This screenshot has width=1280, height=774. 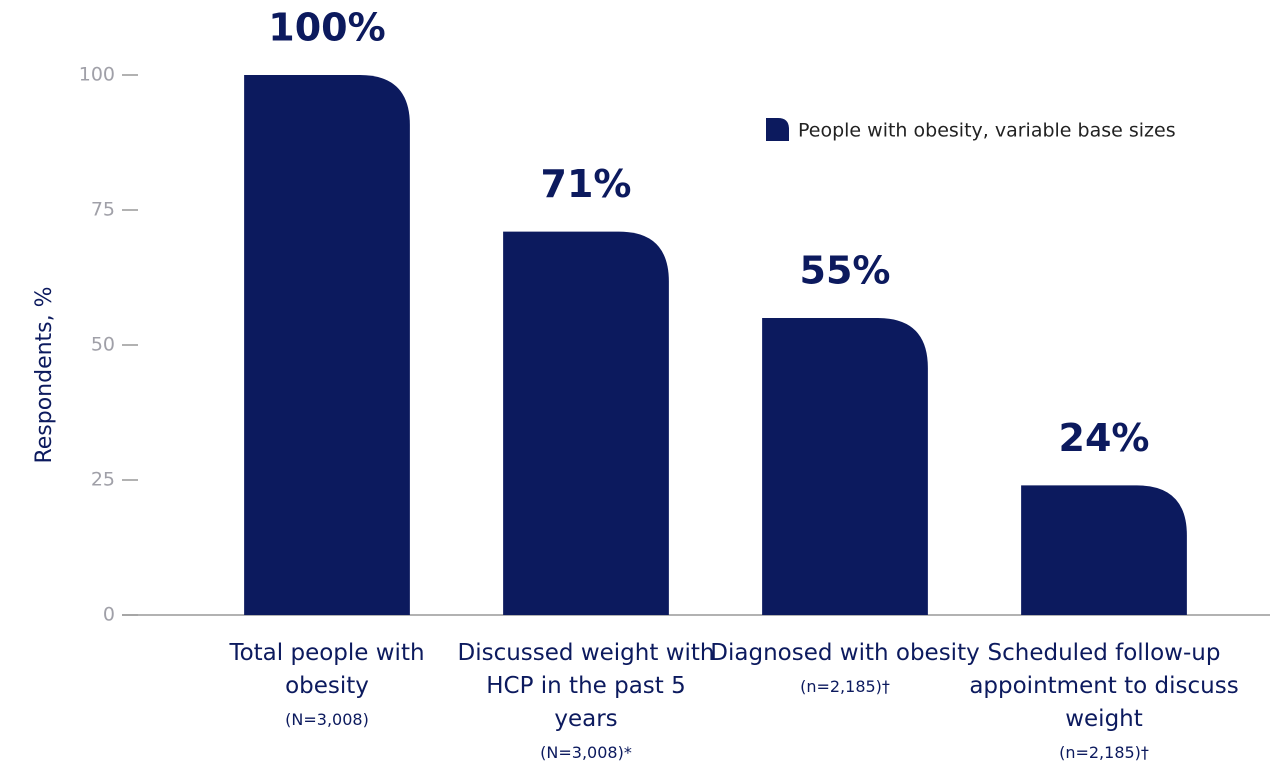 What do you see at coordinates (103, 480) in the screenshot?
I see `y-tick-label: 25` at bounding box center [103, 480].